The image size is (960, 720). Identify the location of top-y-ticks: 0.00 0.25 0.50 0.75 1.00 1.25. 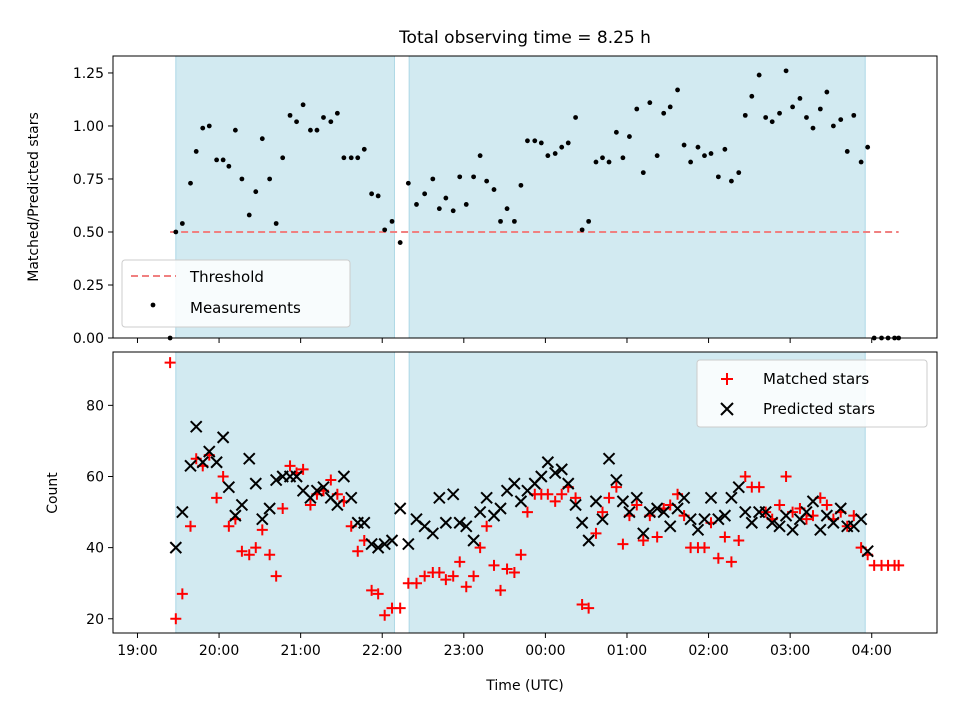
(93, 206).